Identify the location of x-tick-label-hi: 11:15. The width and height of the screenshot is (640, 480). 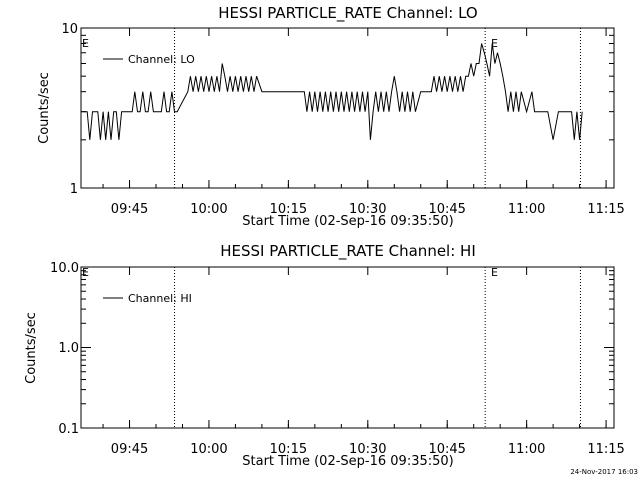
(605, 449).